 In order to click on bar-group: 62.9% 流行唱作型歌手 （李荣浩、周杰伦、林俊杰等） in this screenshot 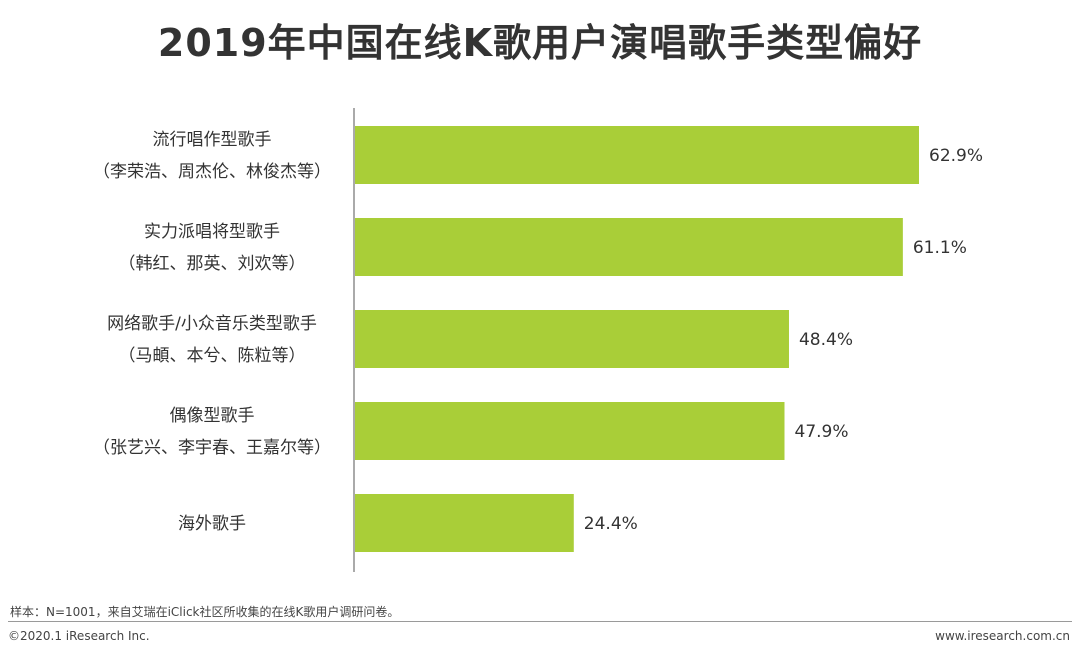, I will do `click(538, 155)`.